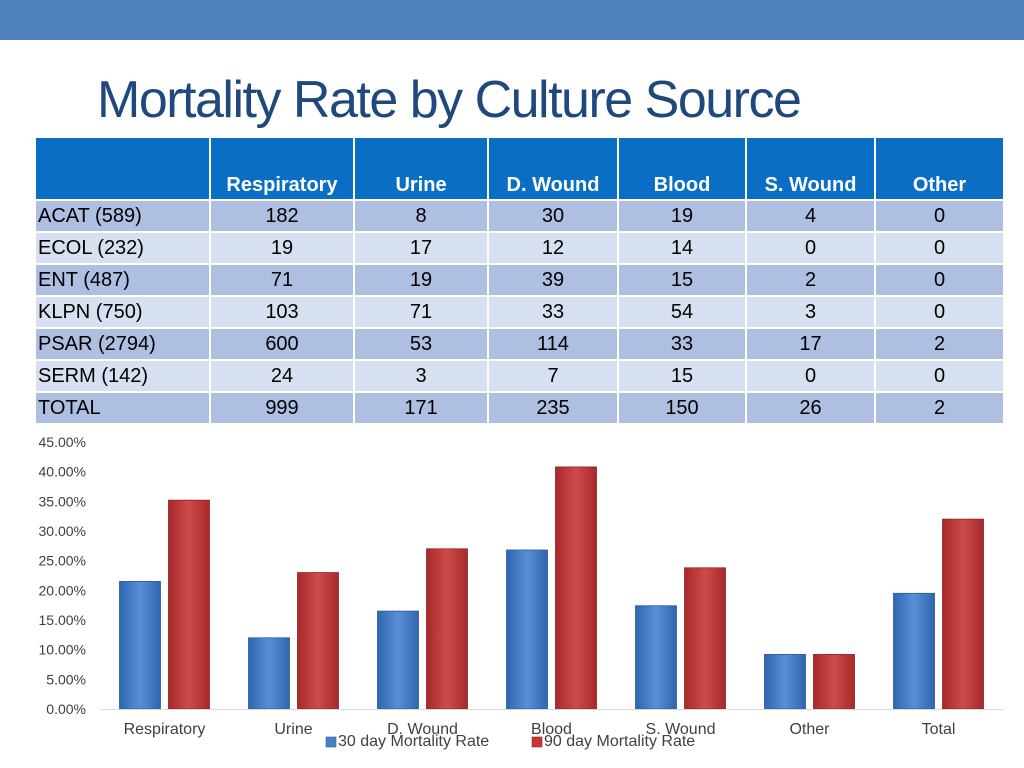 The height and width of the screenshot is (768, 1024). Describe the element at coordinates (62, 561) in the screenshot. I see `y-tick-label: 25.00%` at that location.